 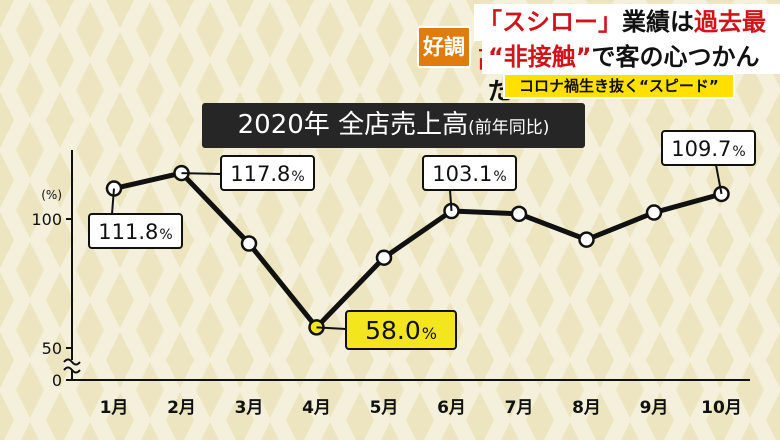 I want to click on x-tick-label: 10月, so click(x=721, y=408).